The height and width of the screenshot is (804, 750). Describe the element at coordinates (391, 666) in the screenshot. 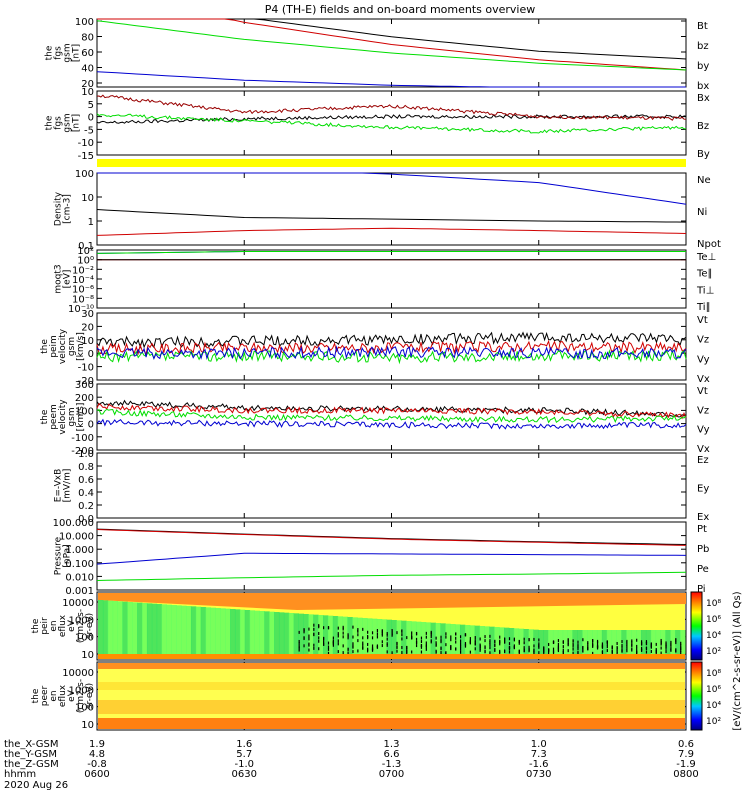

I see `spectrogram-band-high` at that location.